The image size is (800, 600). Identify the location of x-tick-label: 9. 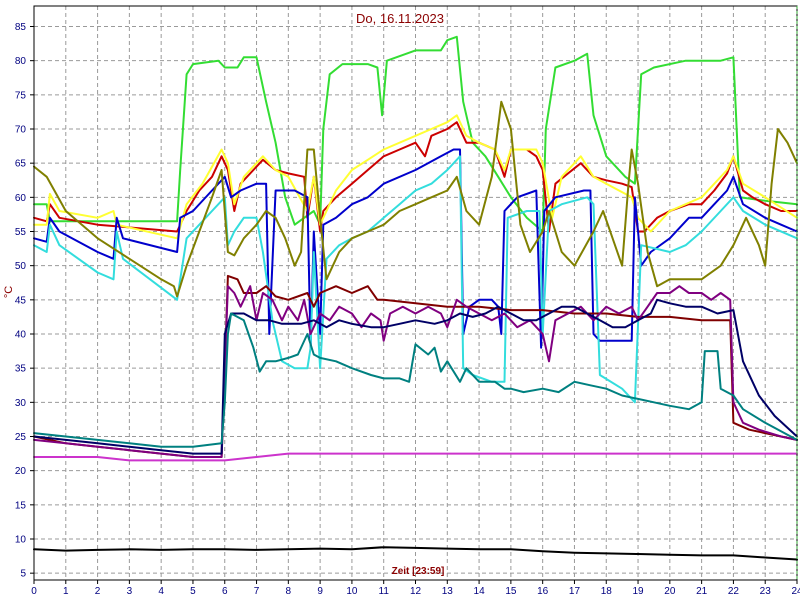
(320, 591).